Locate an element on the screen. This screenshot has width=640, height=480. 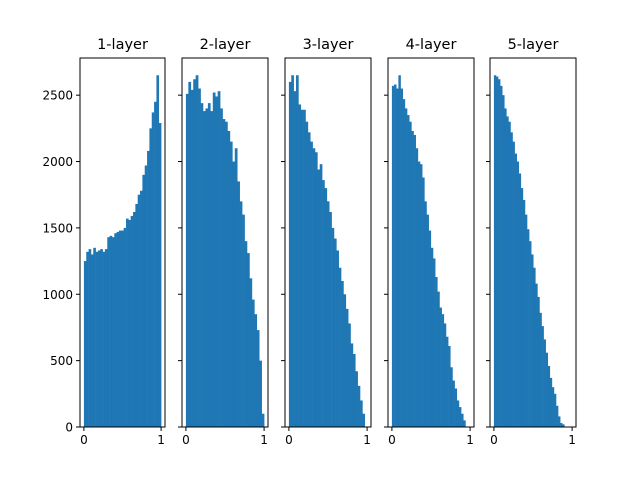
y-tick-label: 1500 is located at coordinates (57, 228).